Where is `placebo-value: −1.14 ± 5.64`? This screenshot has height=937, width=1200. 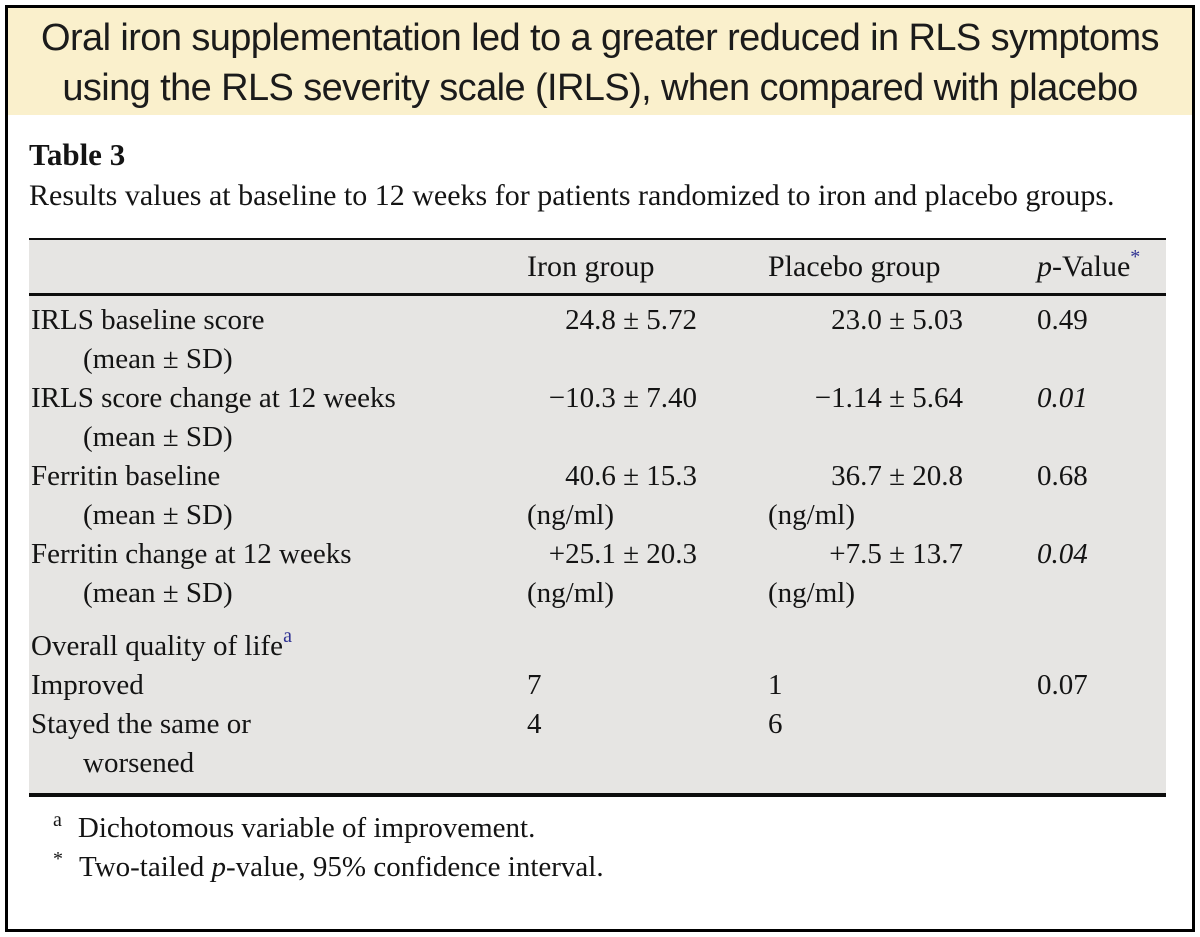
placebo-value: −1.14 ± 5.64 is located at coordinates (888, 398).